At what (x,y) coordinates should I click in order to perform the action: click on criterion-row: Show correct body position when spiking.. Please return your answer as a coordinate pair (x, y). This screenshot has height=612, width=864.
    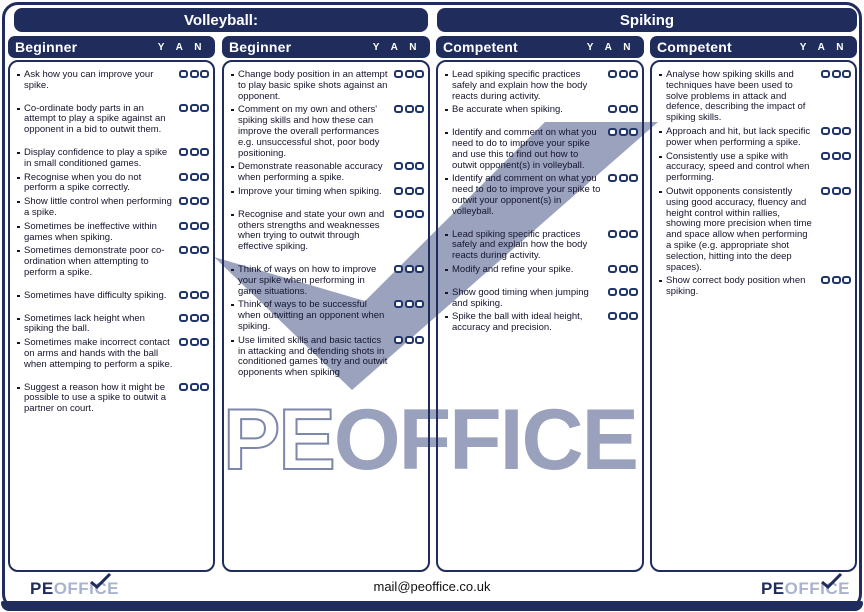
    Looking at the image, I should click on (754, 286).